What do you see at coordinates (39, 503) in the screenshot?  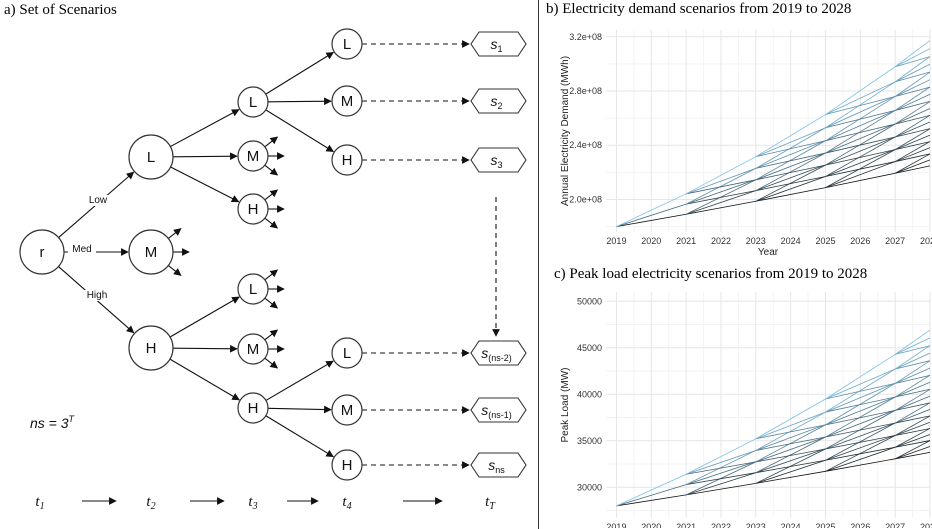 I see `time-label-0: t1` at bounding box center [39, 503].